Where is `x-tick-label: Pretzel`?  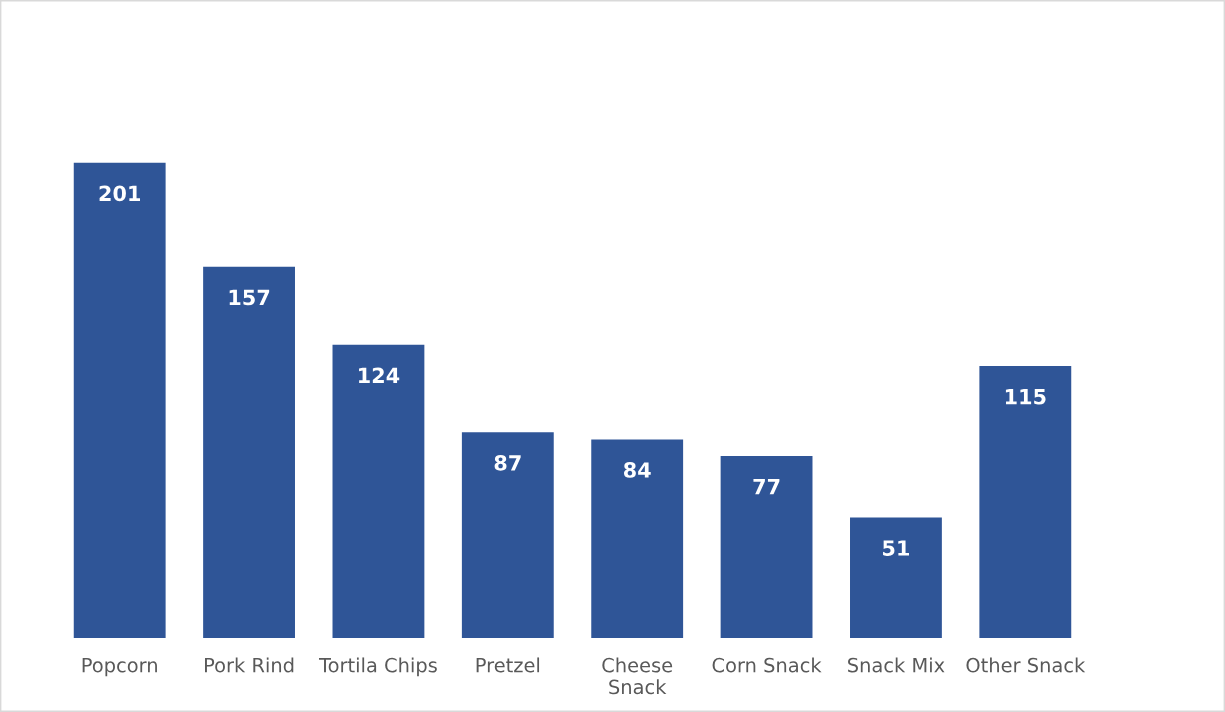
x-tick-label: Pretzel is located at coordinates (508, 665).